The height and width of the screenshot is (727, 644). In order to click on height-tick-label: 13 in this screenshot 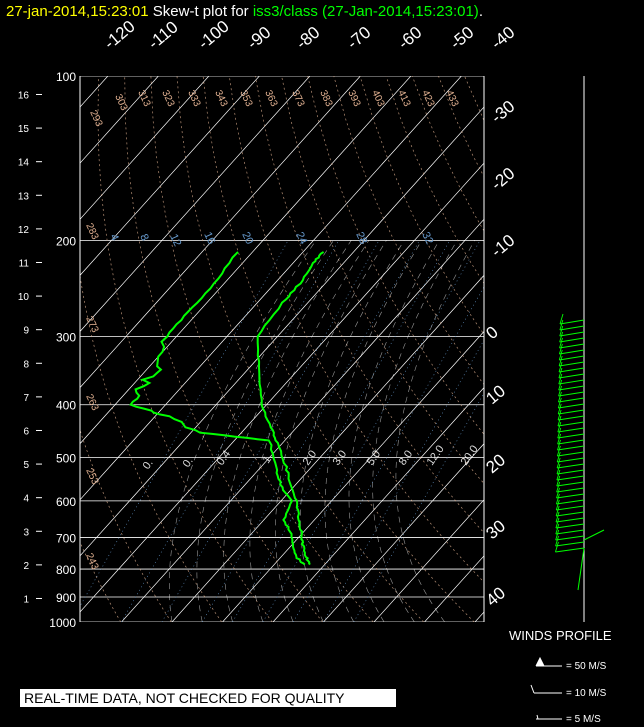, I will do `click(24, 196)`.